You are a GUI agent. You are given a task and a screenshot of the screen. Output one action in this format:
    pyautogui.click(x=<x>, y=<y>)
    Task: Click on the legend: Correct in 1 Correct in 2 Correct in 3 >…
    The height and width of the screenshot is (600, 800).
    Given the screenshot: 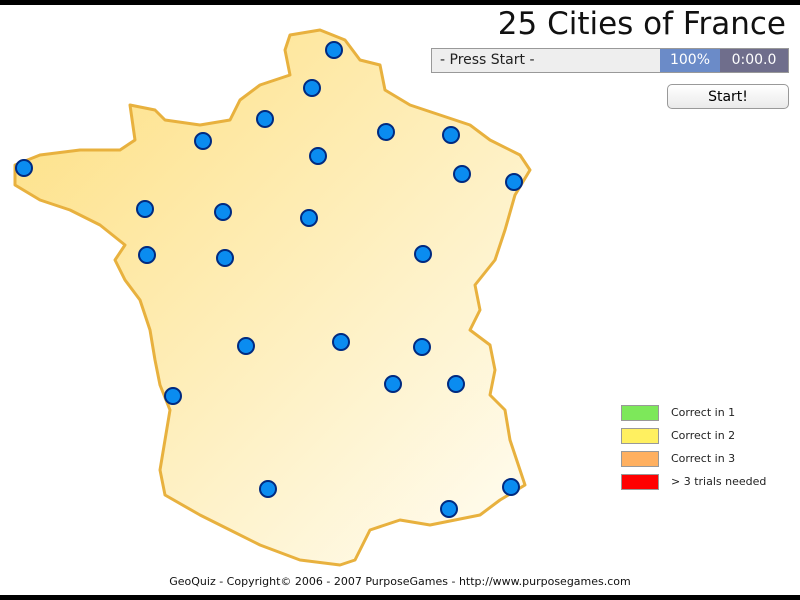 What is the action you would take?
    pyautogui.click(x=693, y=447)
    